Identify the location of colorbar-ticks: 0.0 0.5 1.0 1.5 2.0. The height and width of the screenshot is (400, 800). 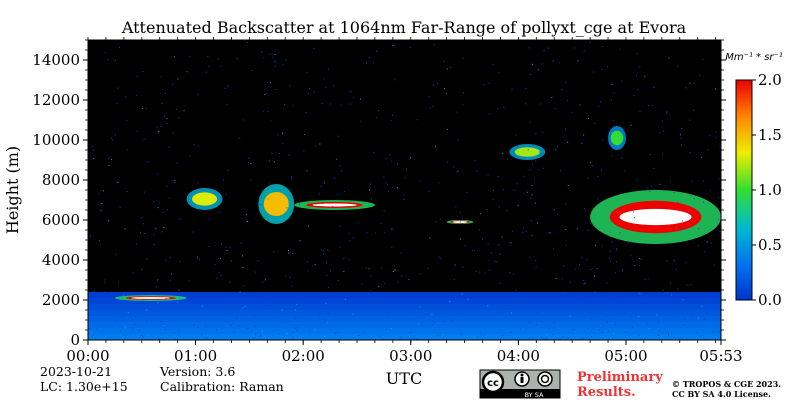
(767, 190).